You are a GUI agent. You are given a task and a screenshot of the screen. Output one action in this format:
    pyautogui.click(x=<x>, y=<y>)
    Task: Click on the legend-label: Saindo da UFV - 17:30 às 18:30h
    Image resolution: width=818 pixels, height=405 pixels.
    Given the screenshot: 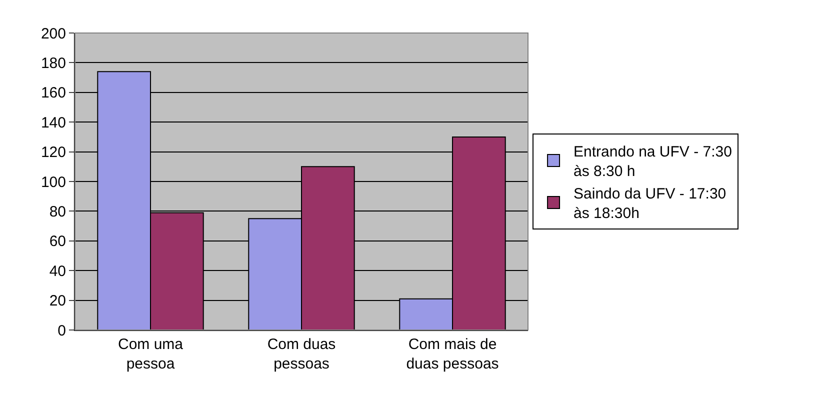 What is the action you would take?
    pyautogui.click(x=650, y=204)
    